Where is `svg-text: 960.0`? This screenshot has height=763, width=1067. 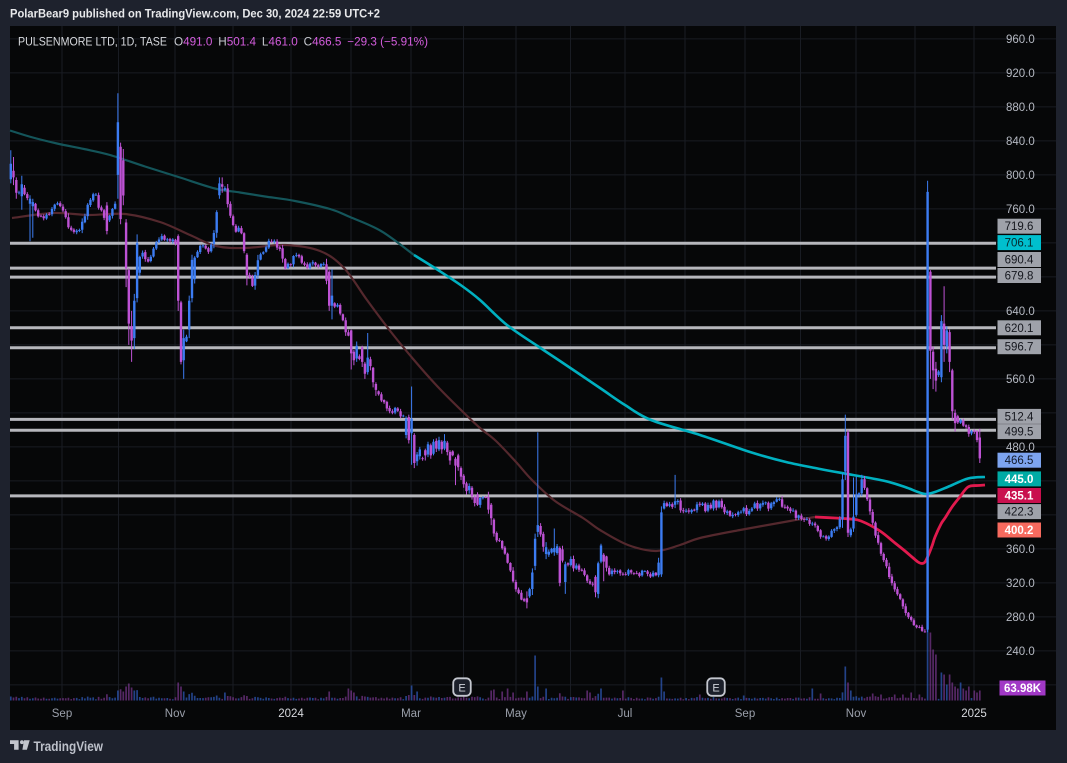 svg-text: 960.0 is located at coordinates (1020, 40).